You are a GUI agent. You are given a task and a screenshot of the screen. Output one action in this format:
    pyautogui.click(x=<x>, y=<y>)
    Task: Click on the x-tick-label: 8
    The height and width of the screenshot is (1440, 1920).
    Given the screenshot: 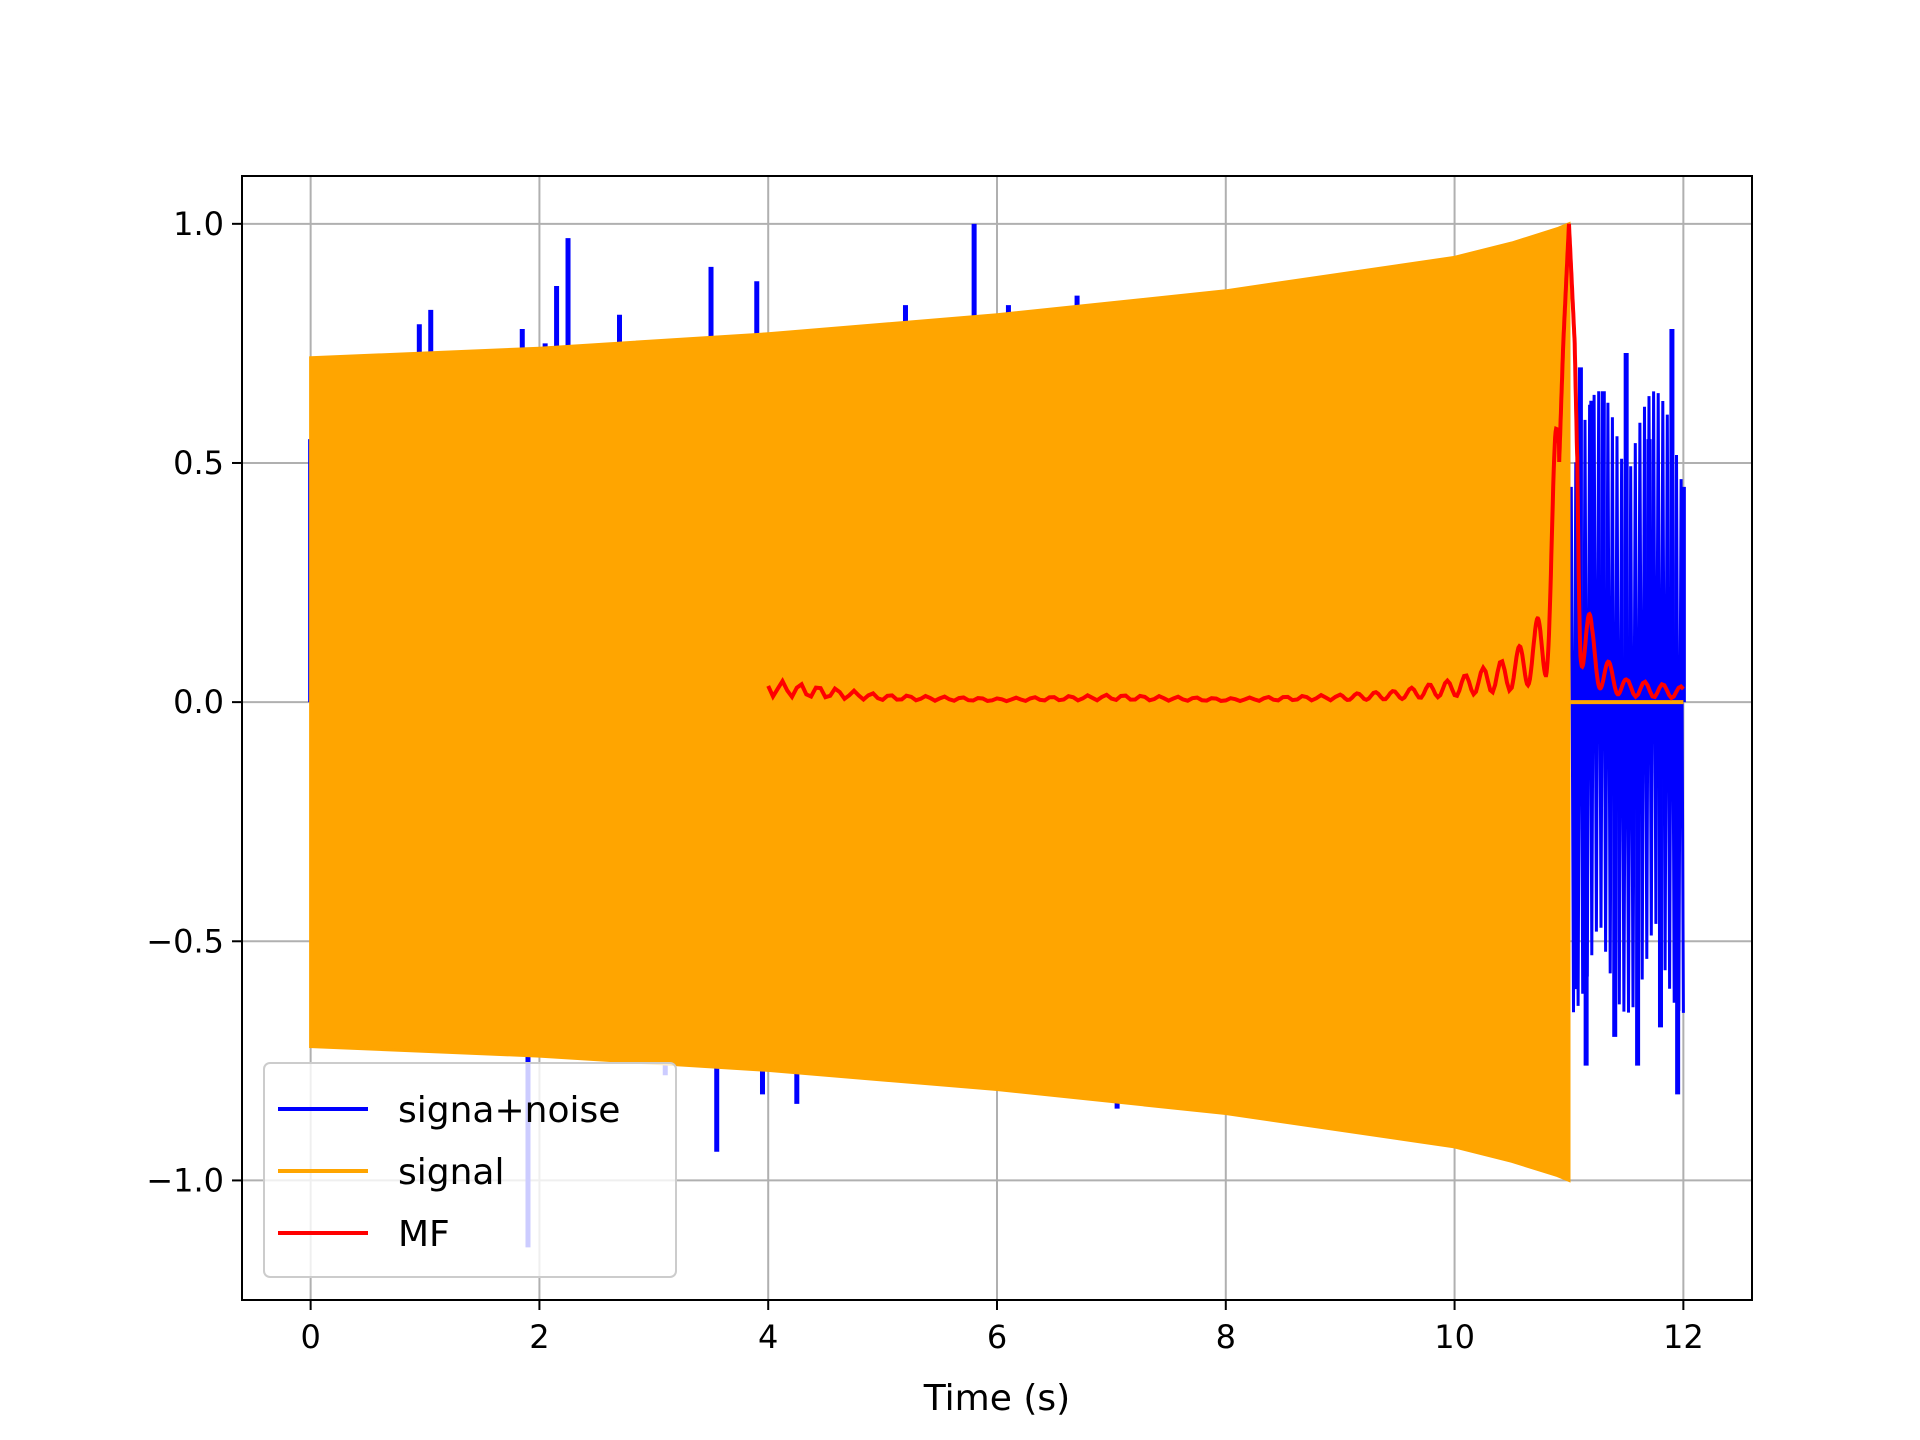 What is the action you would take?
    pyautogui.click(x=1226, y=1337)
    